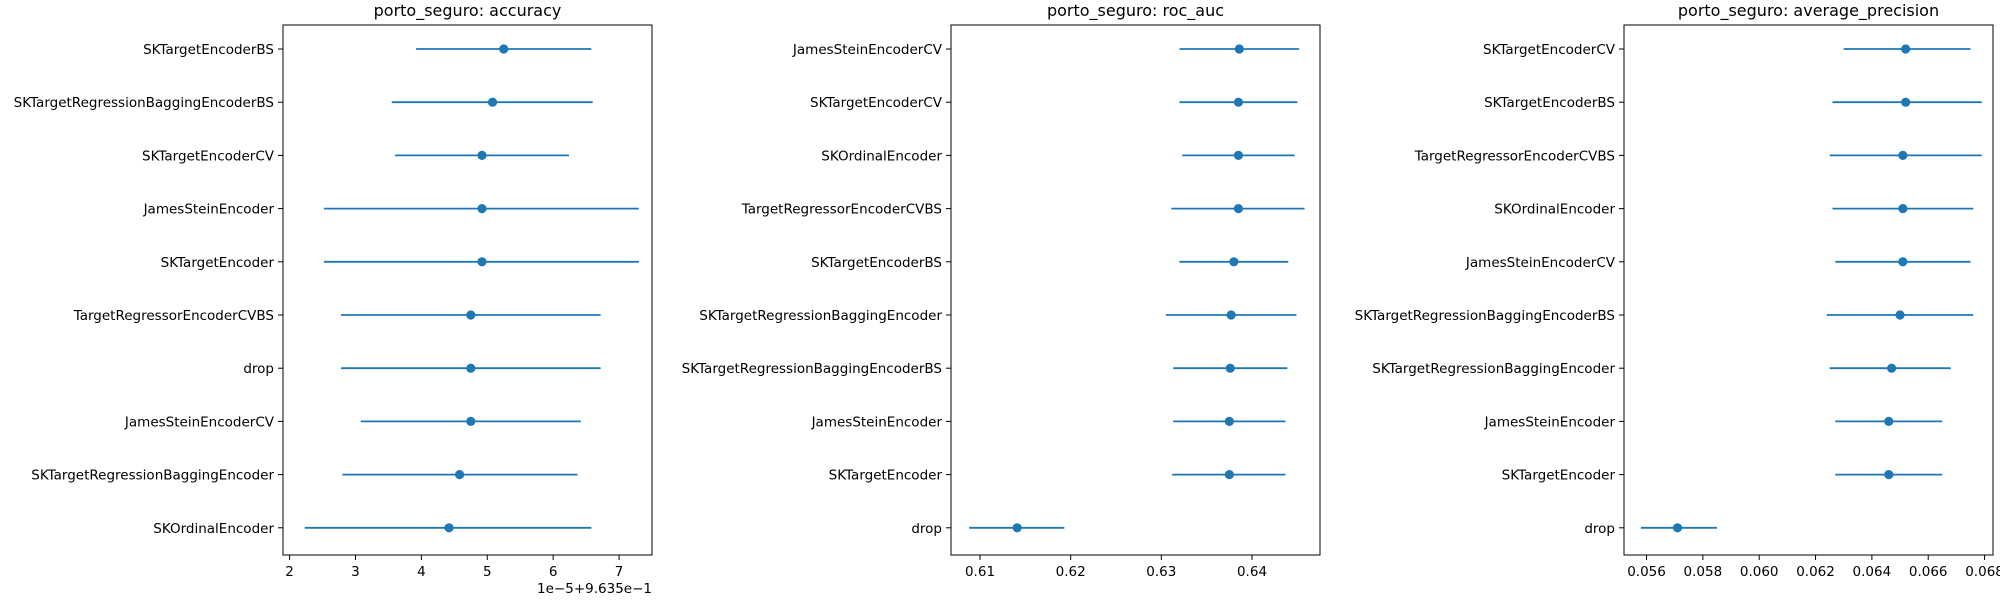 The image size is (2000, 600). Describe the element at coordinates (1808, 11) in the screenshot. I see `chart-title: porto_seguro: average_precision` at that location.